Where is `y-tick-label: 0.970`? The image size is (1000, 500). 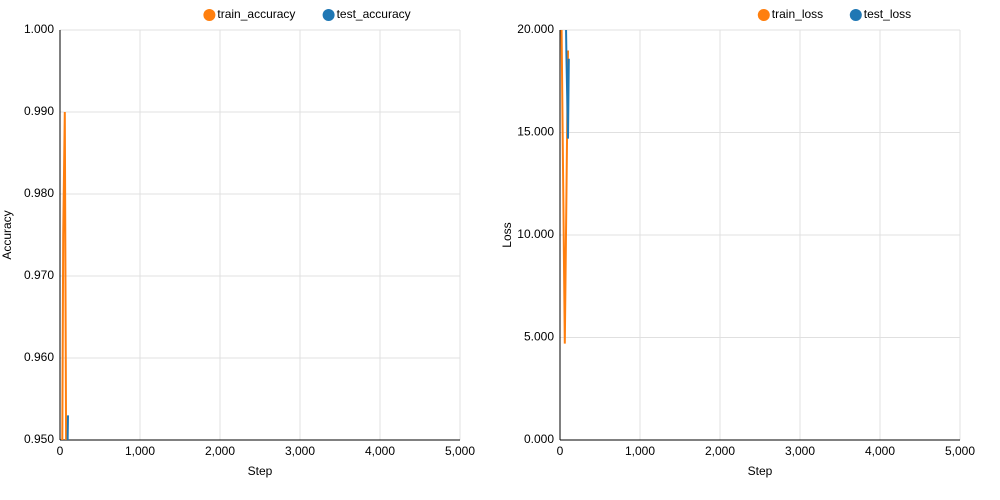 y-tick-label: 0.970 is located at coordinates (39, 275).